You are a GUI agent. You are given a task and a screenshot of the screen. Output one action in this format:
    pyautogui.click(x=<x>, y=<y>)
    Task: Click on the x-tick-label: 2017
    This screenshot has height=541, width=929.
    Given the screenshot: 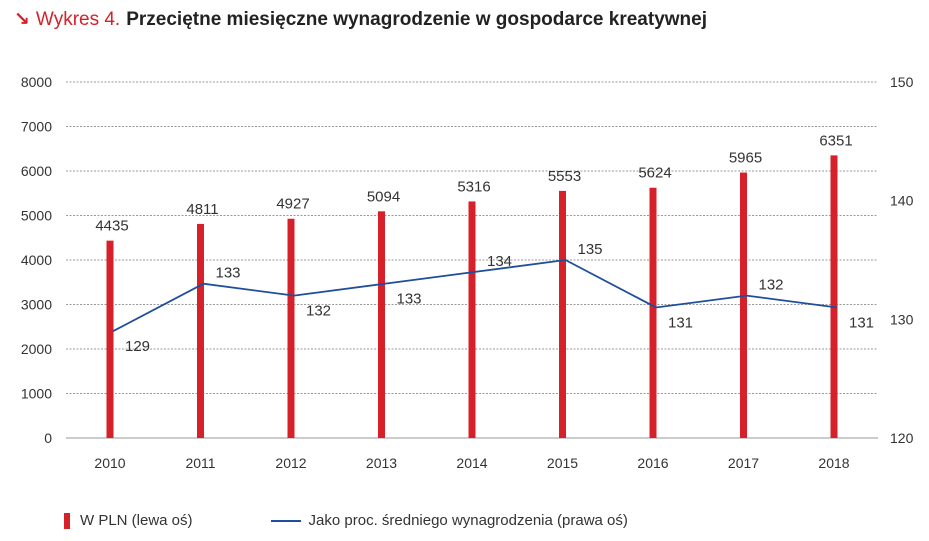 What is the action you would take?
    pyautogui.click(x=743, y=463)
    